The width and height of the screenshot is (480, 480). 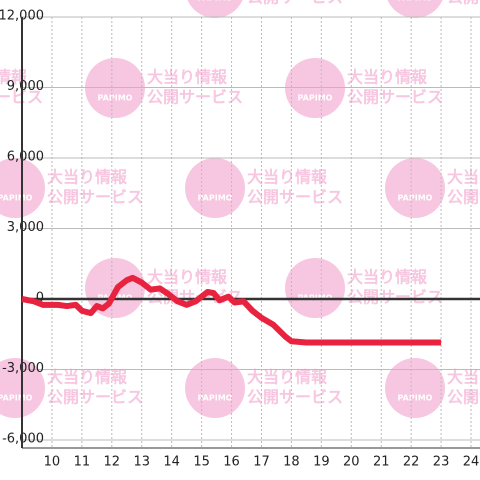 I want to click on x-tick-label: 16, so click(x=231, y=462).